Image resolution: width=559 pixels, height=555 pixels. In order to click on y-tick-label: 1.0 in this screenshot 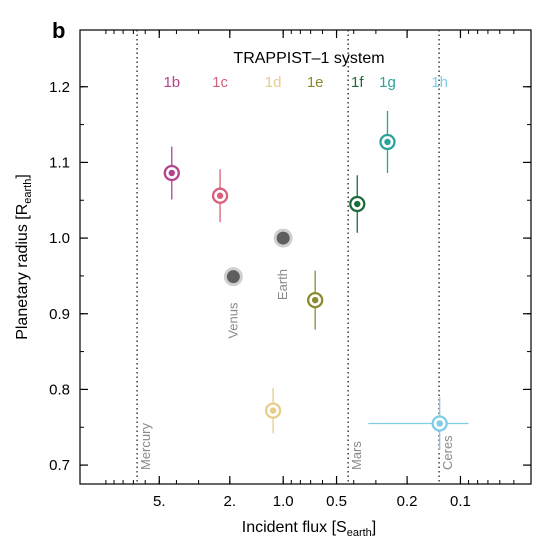, I will do `click(59, 238)`.